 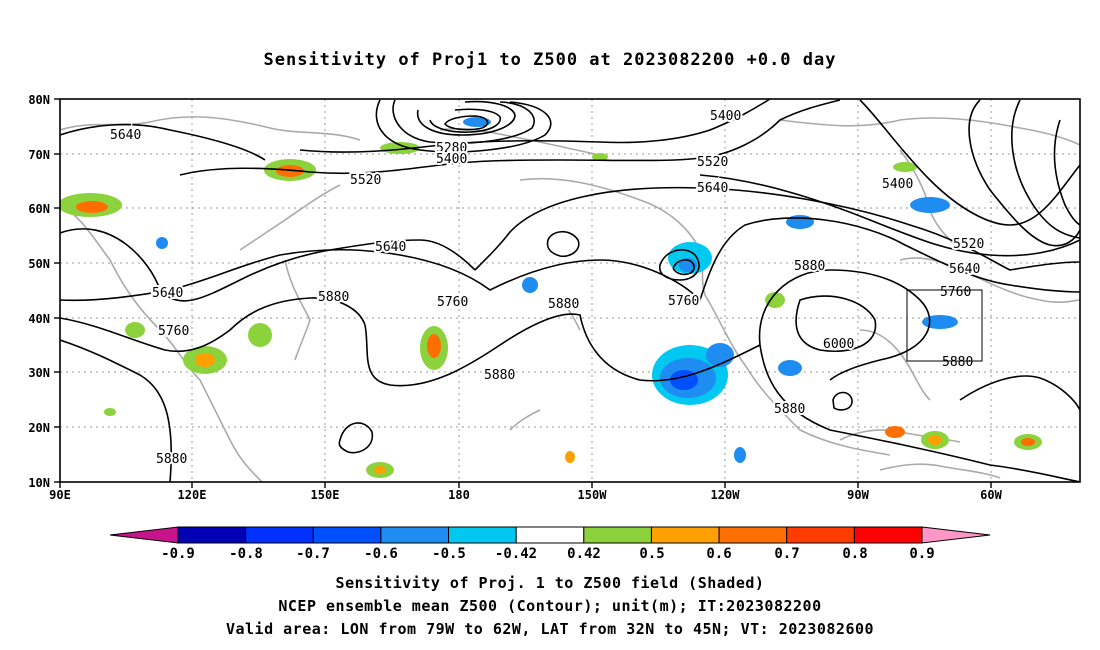 I want to click on colorbar-label: -0.6, so click(x=381, y=554).